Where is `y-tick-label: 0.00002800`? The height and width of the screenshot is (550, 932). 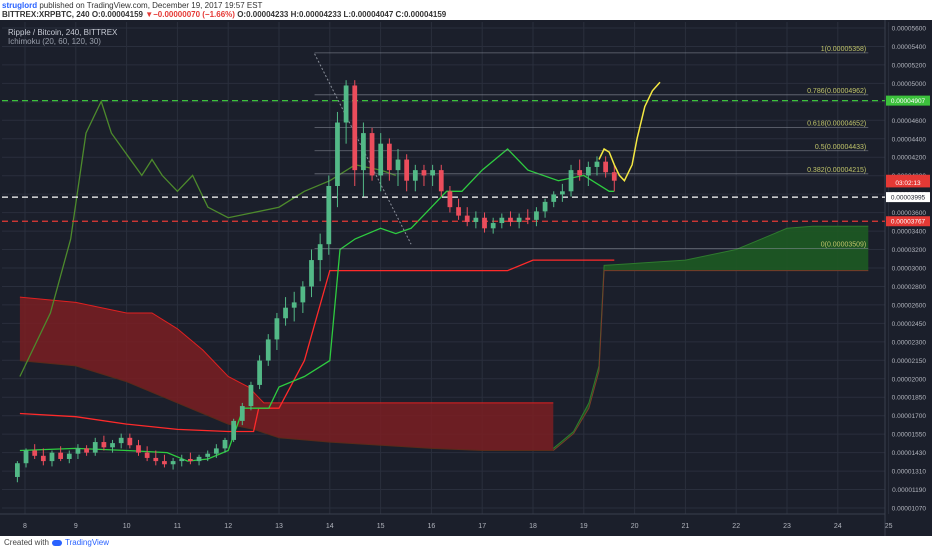 y-tick-label: 0.00002800 is located at coordinates (909, 287).